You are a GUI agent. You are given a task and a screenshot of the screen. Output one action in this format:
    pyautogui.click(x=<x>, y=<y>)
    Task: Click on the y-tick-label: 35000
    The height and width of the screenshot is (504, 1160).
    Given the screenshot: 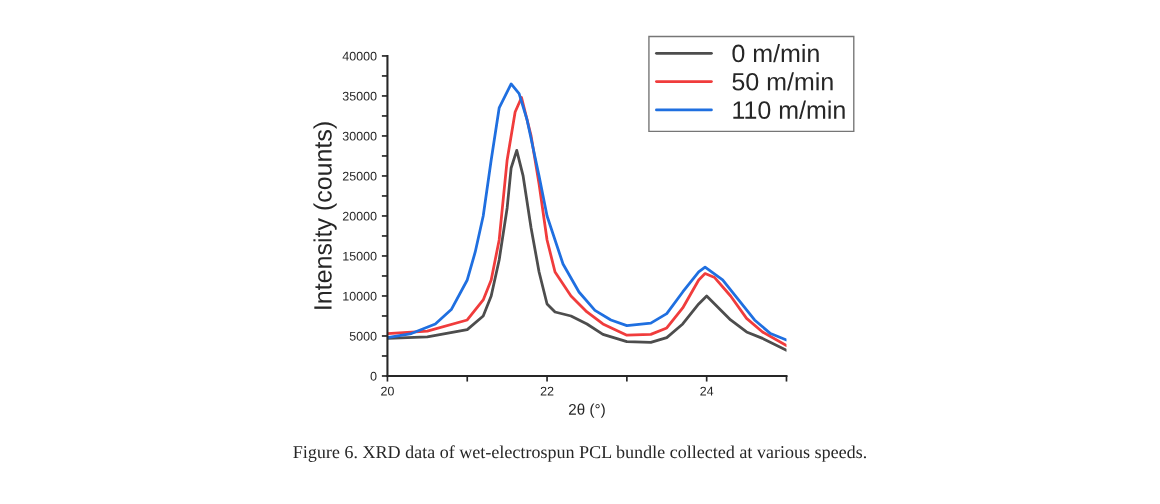 What is the action you would take?
    pyautogui.click(x=359, y=96)
    